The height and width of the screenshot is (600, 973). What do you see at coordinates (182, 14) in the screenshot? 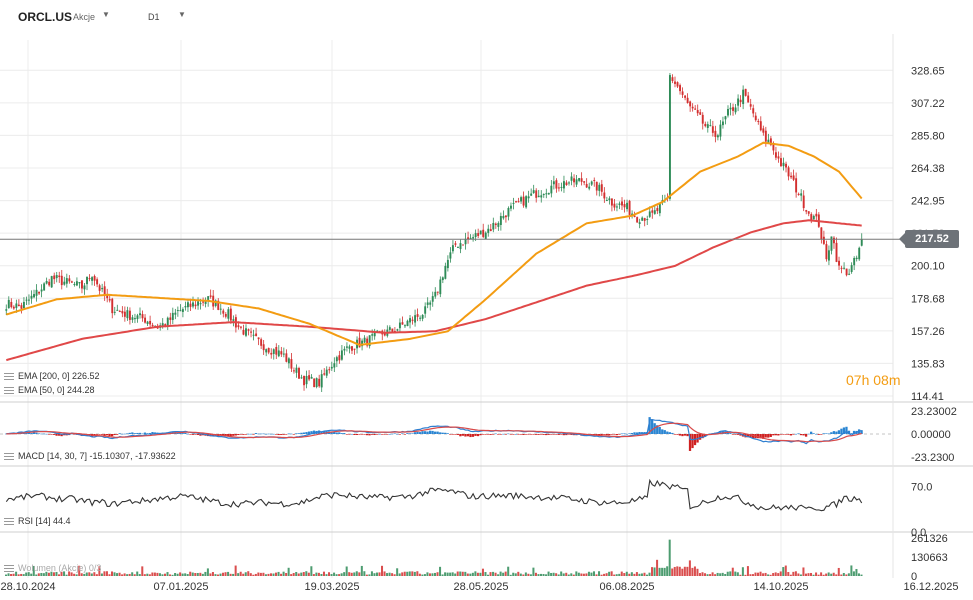
I see `timeframe-dropdown-icon: ▼` at bounding box center [182, 14].